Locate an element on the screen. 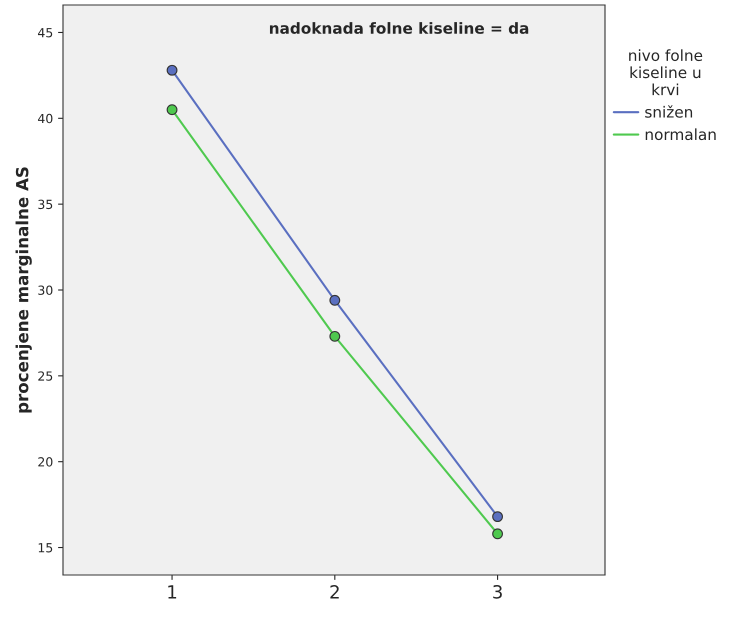  y-axis-title: procenjene marginalne AS is located at coordinates (24, 290).